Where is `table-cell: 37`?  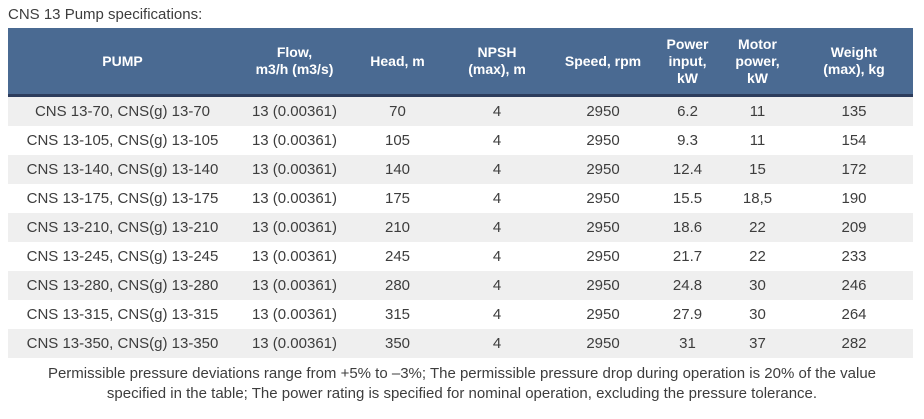
table-cell: 37 is located at coordinates (757, 343).